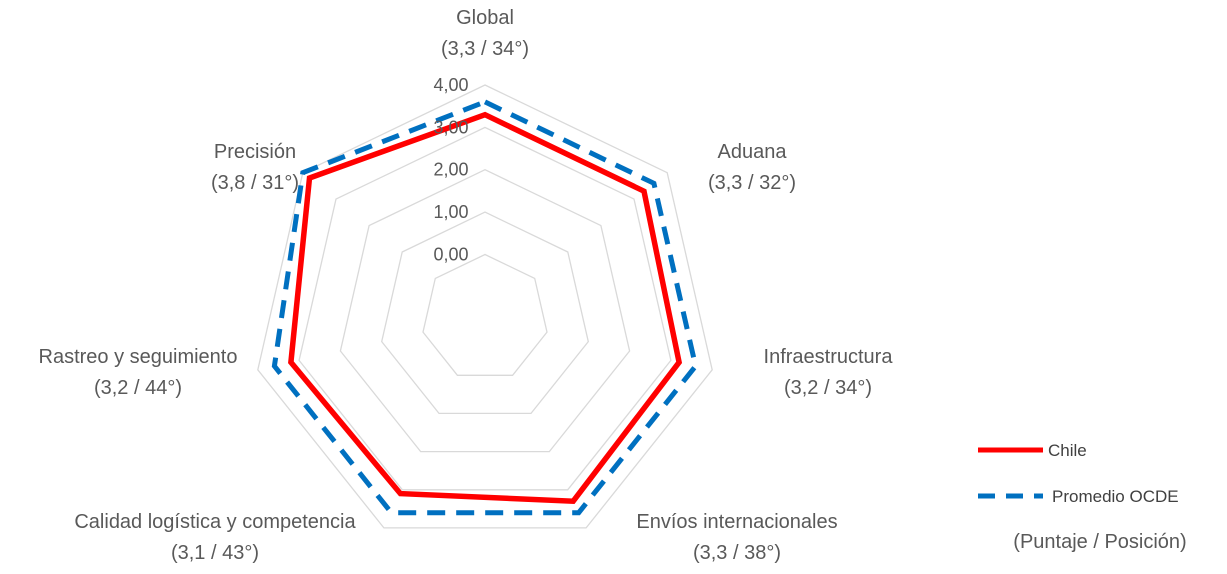  Describe the element at coordinates (485, 49) in the screenshot. I see `axis-value-global: (3,3 / 34°)` at that location.